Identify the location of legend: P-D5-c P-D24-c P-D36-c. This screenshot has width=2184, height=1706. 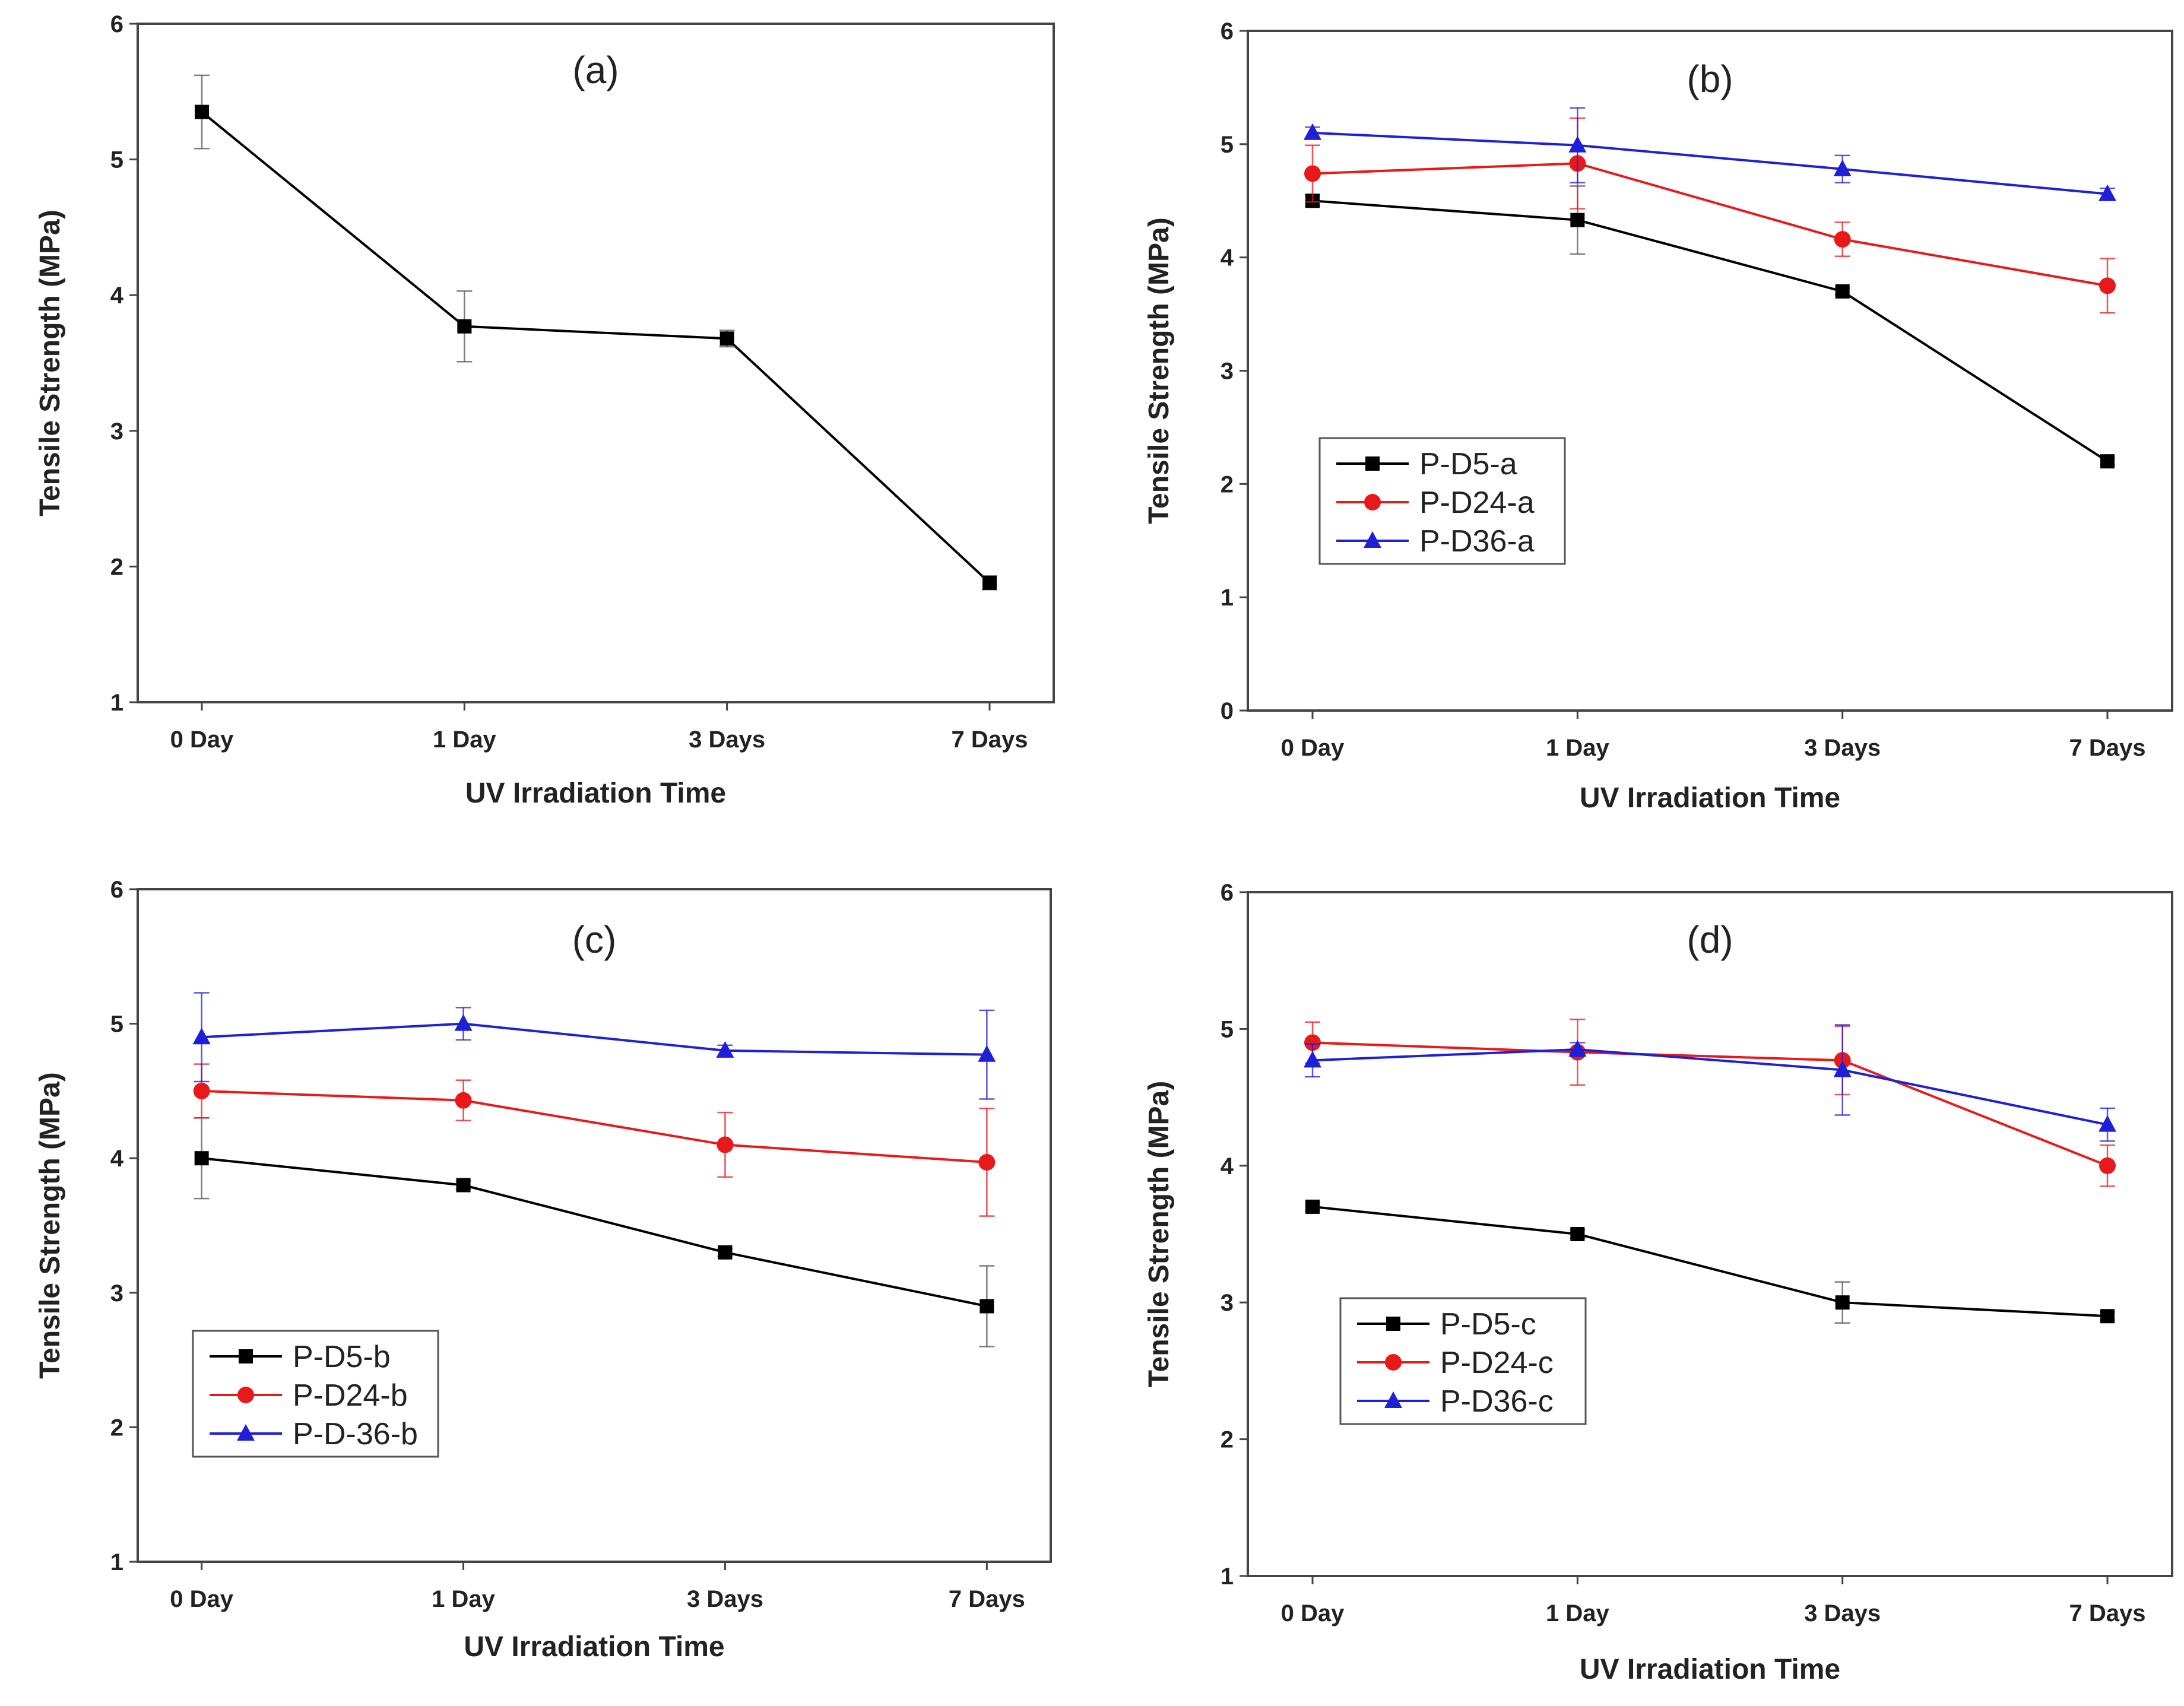
(1463, 1361).